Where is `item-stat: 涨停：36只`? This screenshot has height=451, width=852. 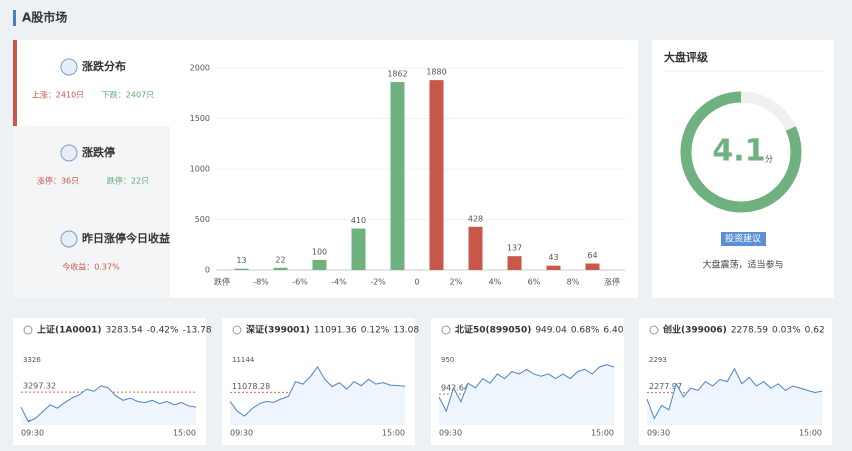 item-stat: 涨停：36只 is located at coordinates (58, 181).